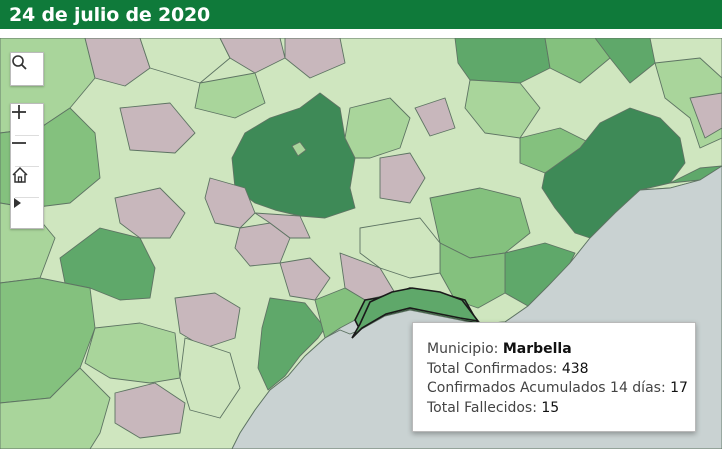 The image size is (722, 449). Describe the element at coordinates (132, 353) in the screenshot. I see `region-south-mid` at that location.